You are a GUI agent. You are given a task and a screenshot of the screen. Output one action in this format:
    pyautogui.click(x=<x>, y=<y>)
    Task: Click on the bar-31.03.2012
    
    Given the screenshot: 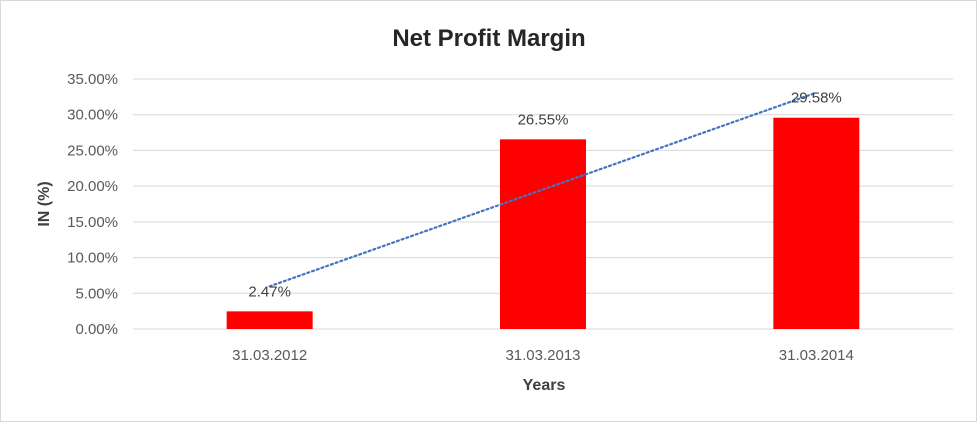 What is the action you would take?
    pyautogui.click(x=269, y=320)
    